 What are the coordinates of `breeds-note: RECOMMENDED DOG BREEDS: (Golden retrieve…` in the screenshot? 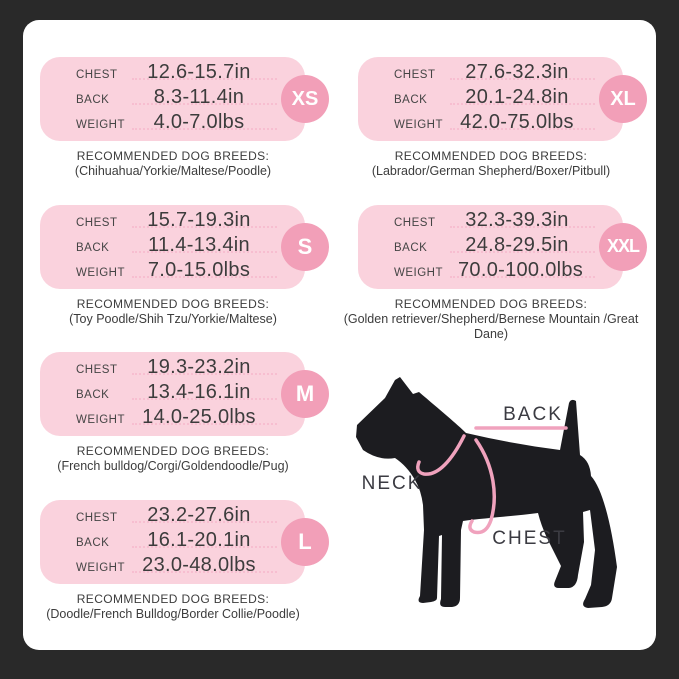 It's located at (491, 320).